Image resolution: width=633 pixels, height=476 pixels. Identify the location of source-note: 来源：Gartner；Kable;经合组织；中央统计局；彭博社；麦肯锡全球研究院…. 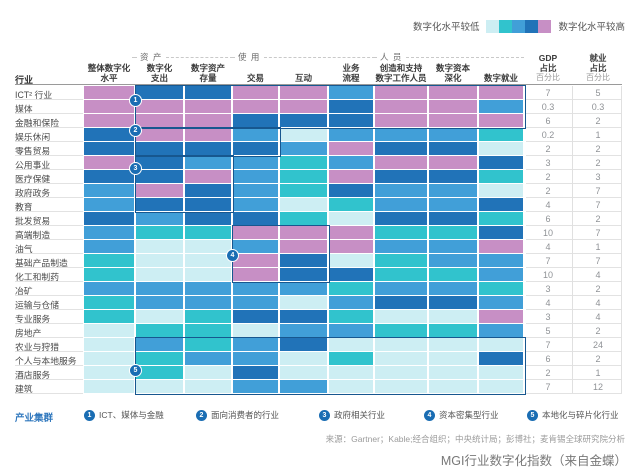
(475, 439).